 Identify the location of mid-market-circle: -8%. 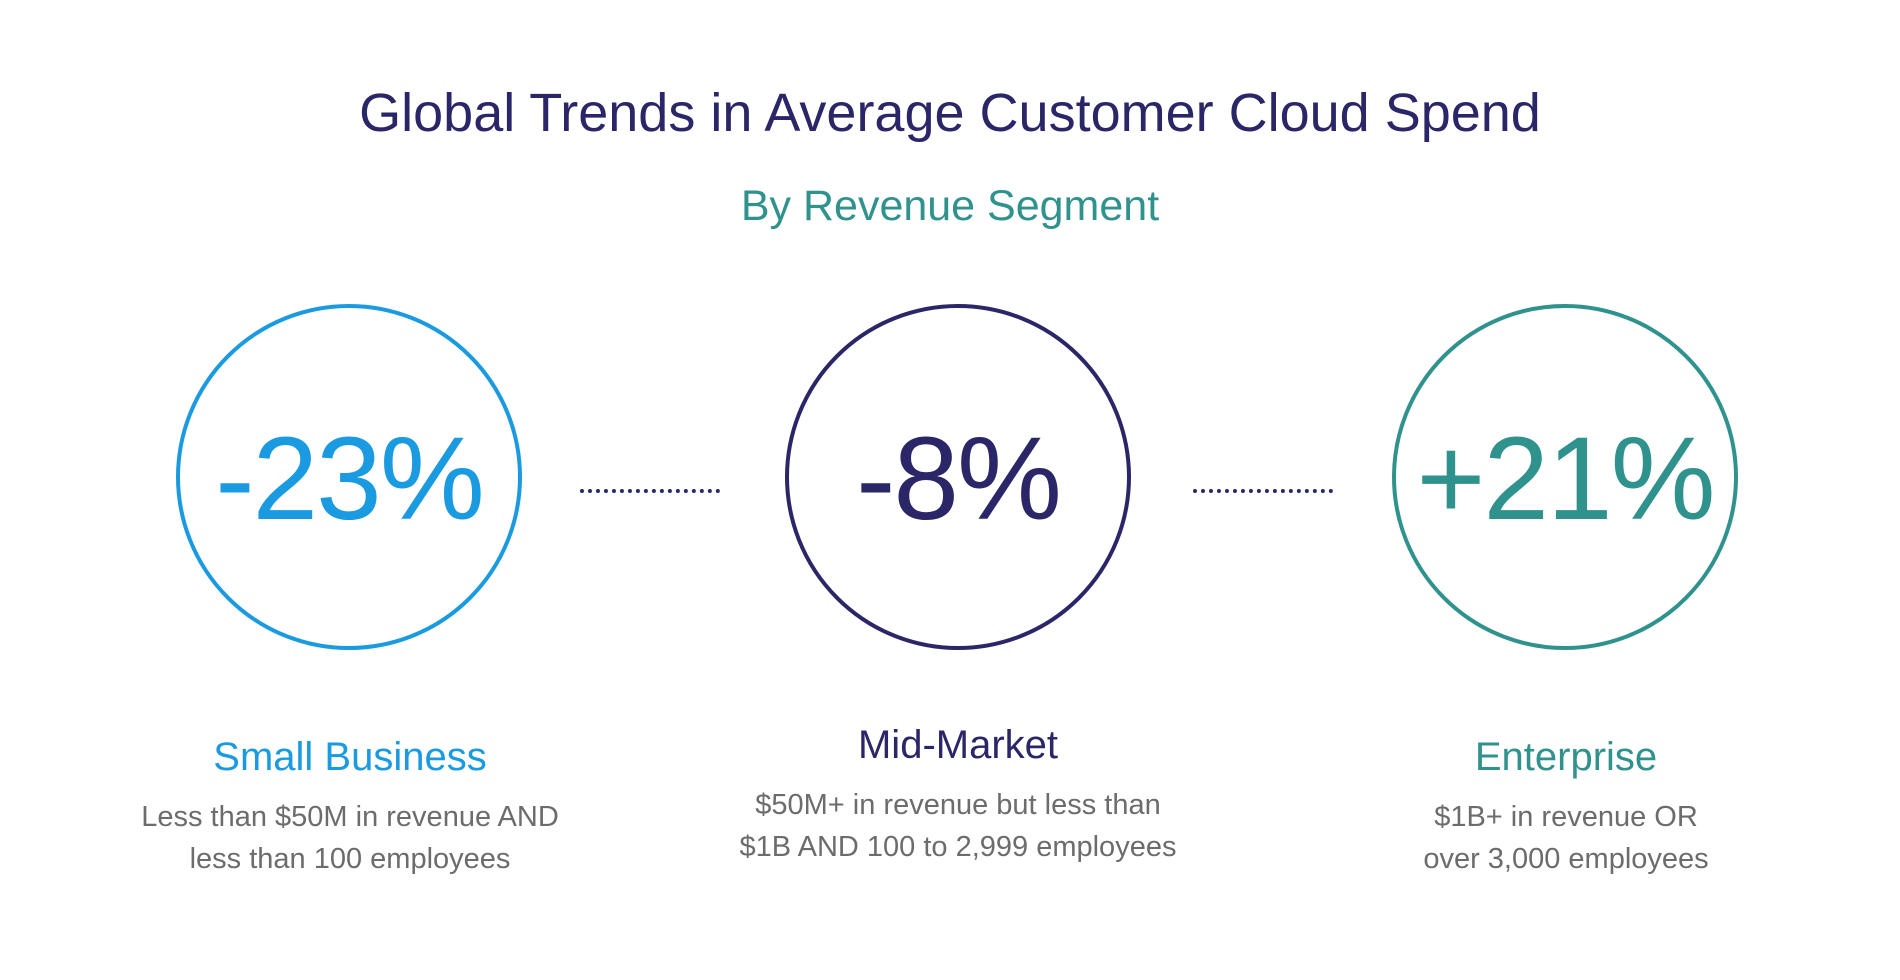
(958, 477).